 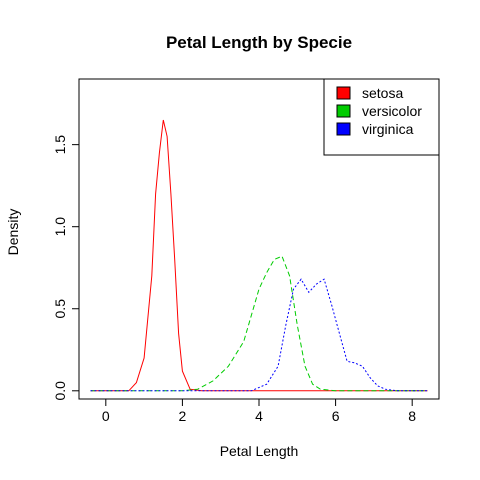 I want to click on y-tick-label: 1.0, so click(x=60, y=227).